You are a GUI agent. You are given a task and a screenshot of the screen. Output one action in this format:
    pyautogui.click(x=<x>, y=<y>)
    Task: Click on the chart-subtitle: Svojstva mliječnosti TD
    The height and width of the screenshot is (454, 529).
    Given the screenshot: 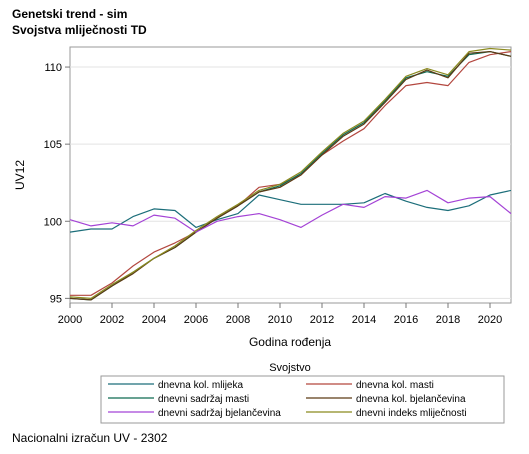 What is the action you would take?
    pyautogui.click(x=79, y=30)
    